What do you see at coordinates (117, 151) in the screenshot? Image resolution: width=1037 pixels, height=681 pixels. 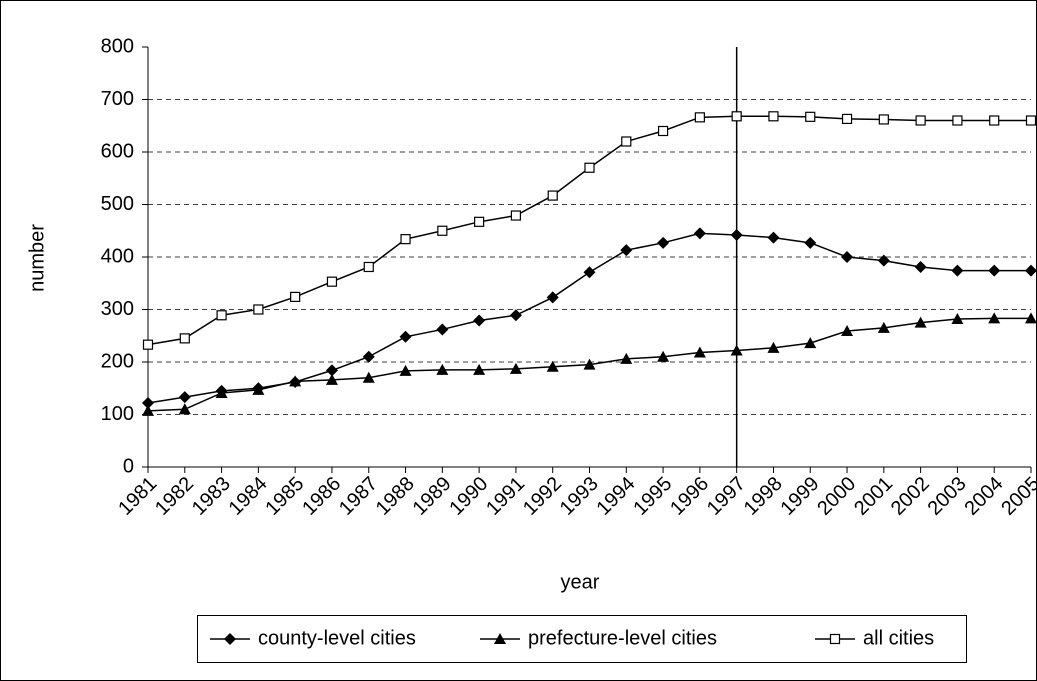 I see `y-tick-label: 600` at bounding box center [117, 151].